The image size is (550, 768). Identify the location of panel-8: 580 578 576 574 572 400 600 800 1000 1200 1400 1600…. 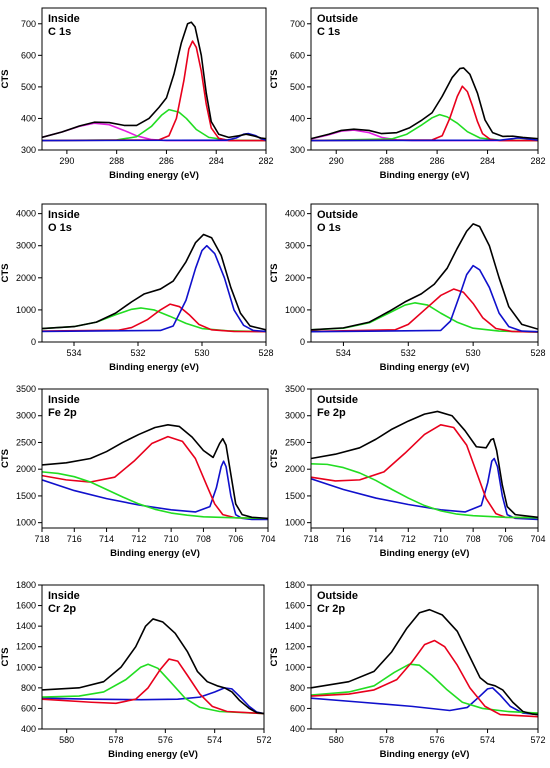
(407, 670).